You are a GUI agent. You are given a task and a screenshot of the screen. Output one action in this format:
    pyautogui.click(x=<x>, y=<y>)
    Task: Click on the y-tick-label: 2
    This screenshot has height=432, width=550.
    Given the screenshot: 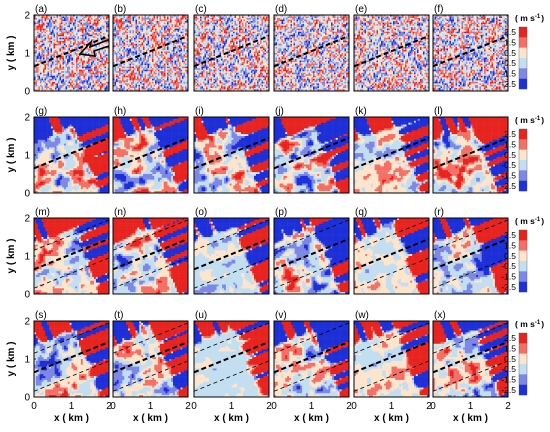 What is the action you would take?
    pyautogui.click(x=27, y=16)
    